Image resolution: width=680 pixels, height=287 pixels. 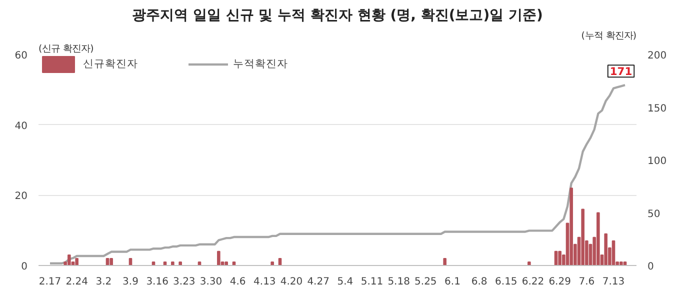 What do you see at coordinates (657, 108) in the screenshot?
I see `y2-tick-label: 150` at bounding box center [657, 108].